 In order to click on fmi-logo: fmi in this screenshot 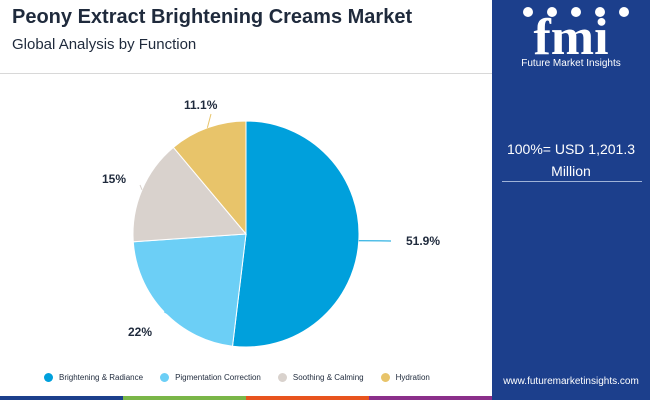, I will do `click(576, 36)`.